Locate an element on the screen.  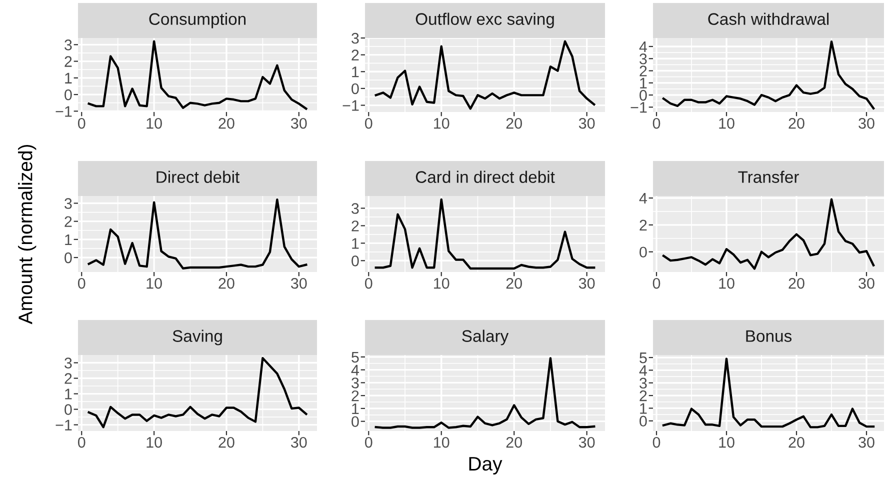
chart-title: Consumption is located at coordinates (197, 20).